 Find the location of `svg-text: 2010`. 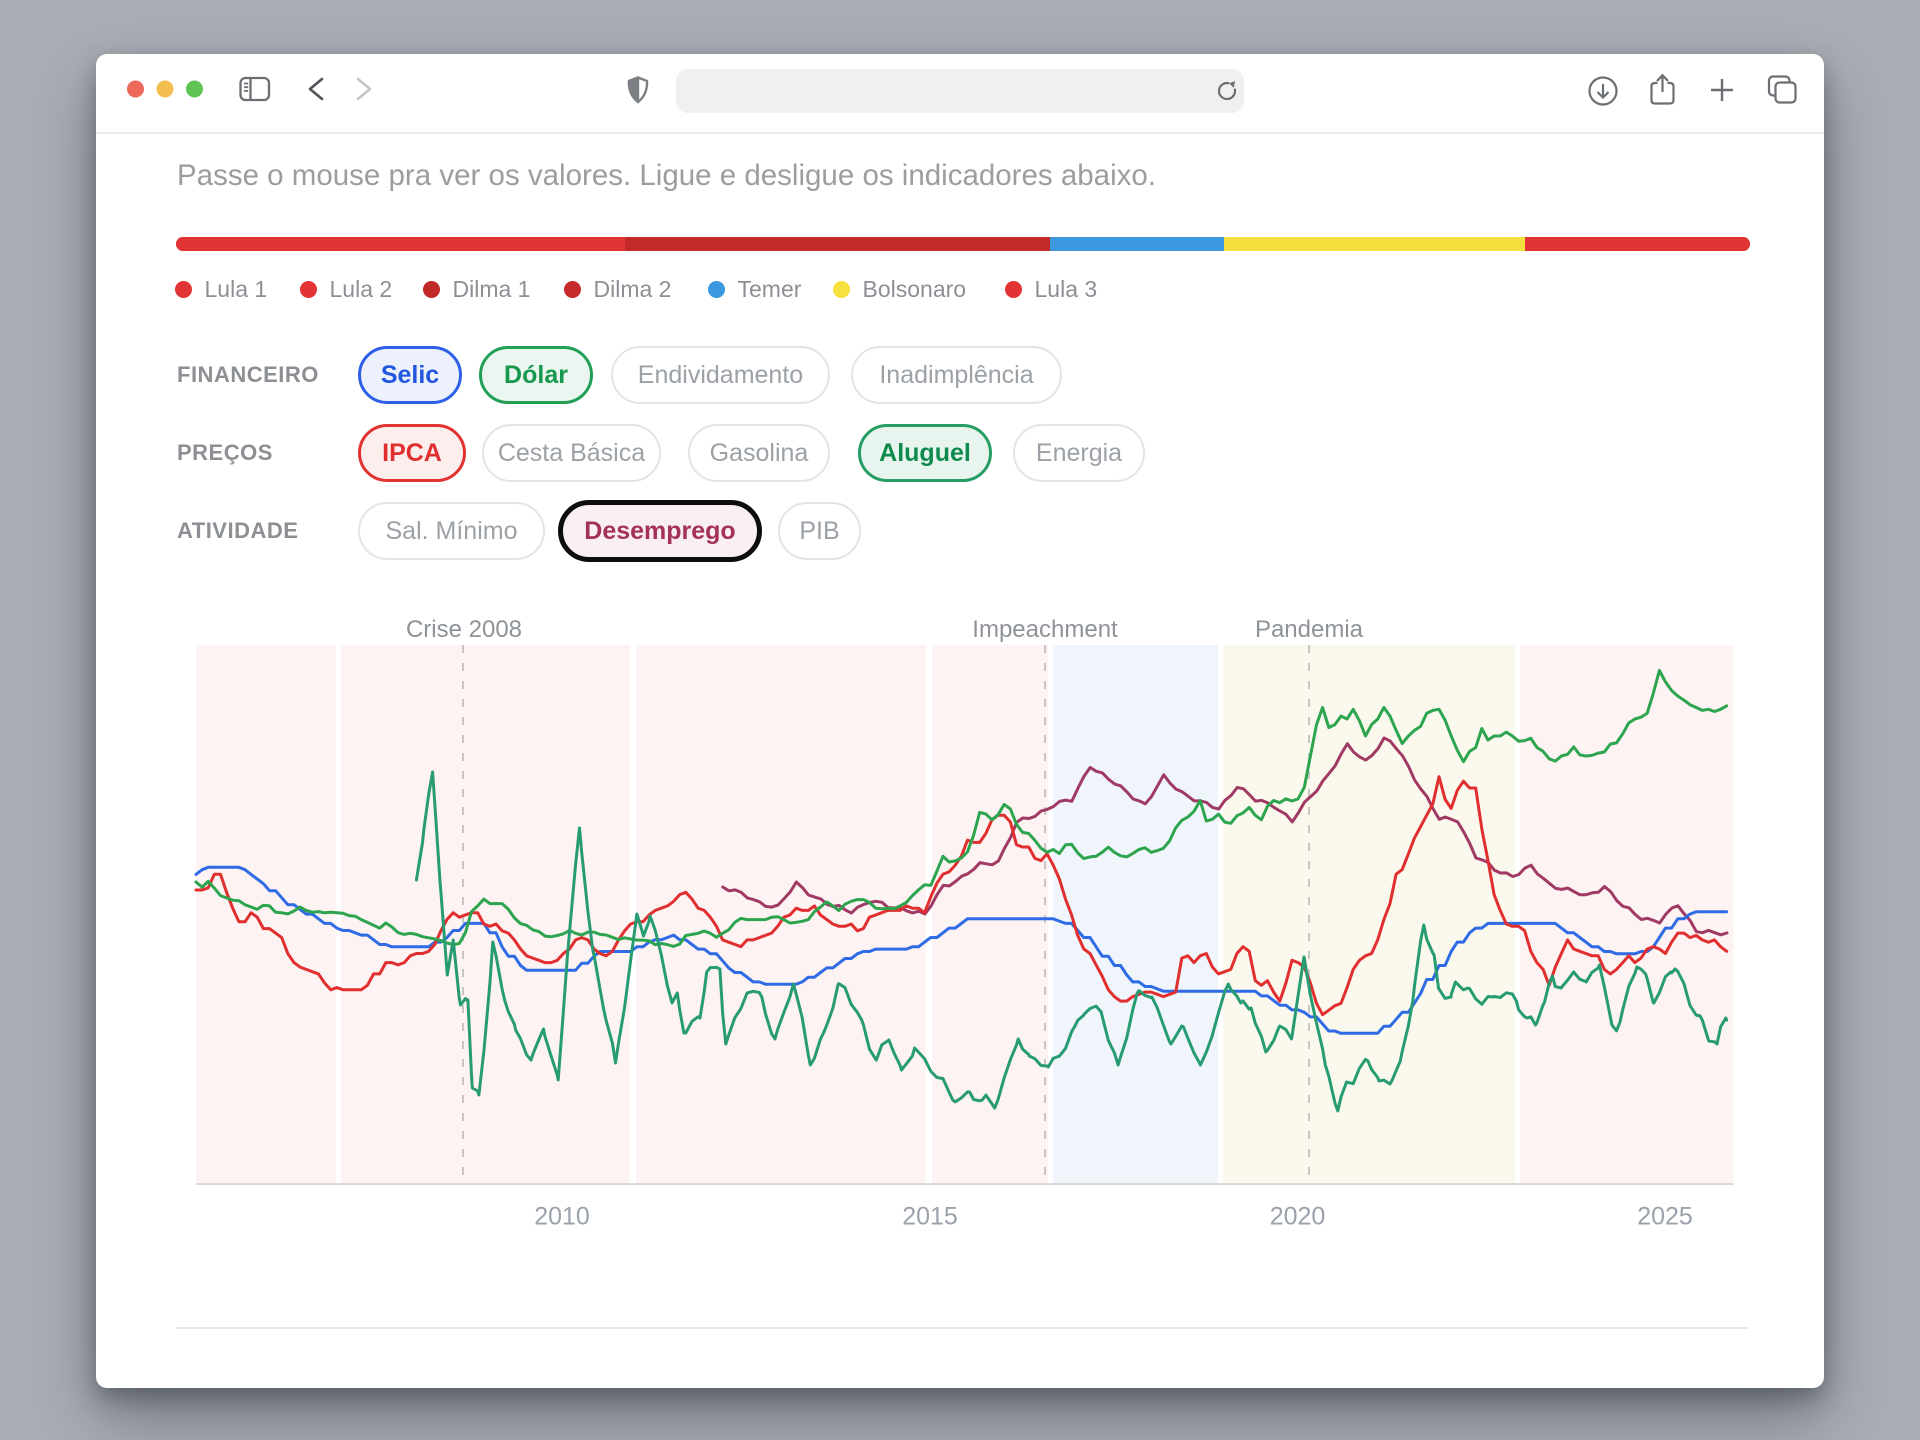

svg-text: 2010 is located at coordinates (562, 1217).